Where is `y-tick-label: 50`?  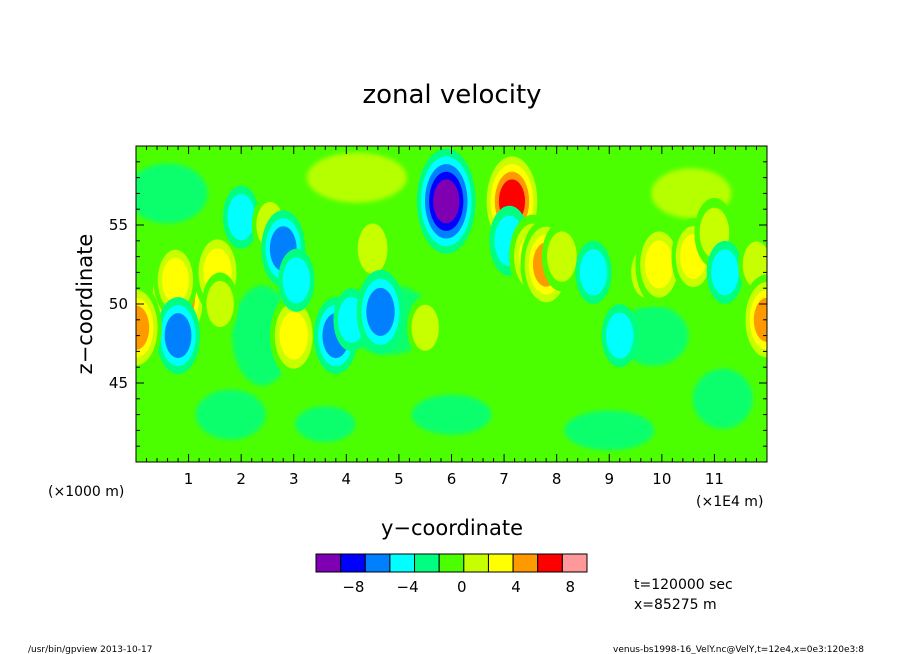
y-tick-label: 50 is located at coordinates (118, 304).